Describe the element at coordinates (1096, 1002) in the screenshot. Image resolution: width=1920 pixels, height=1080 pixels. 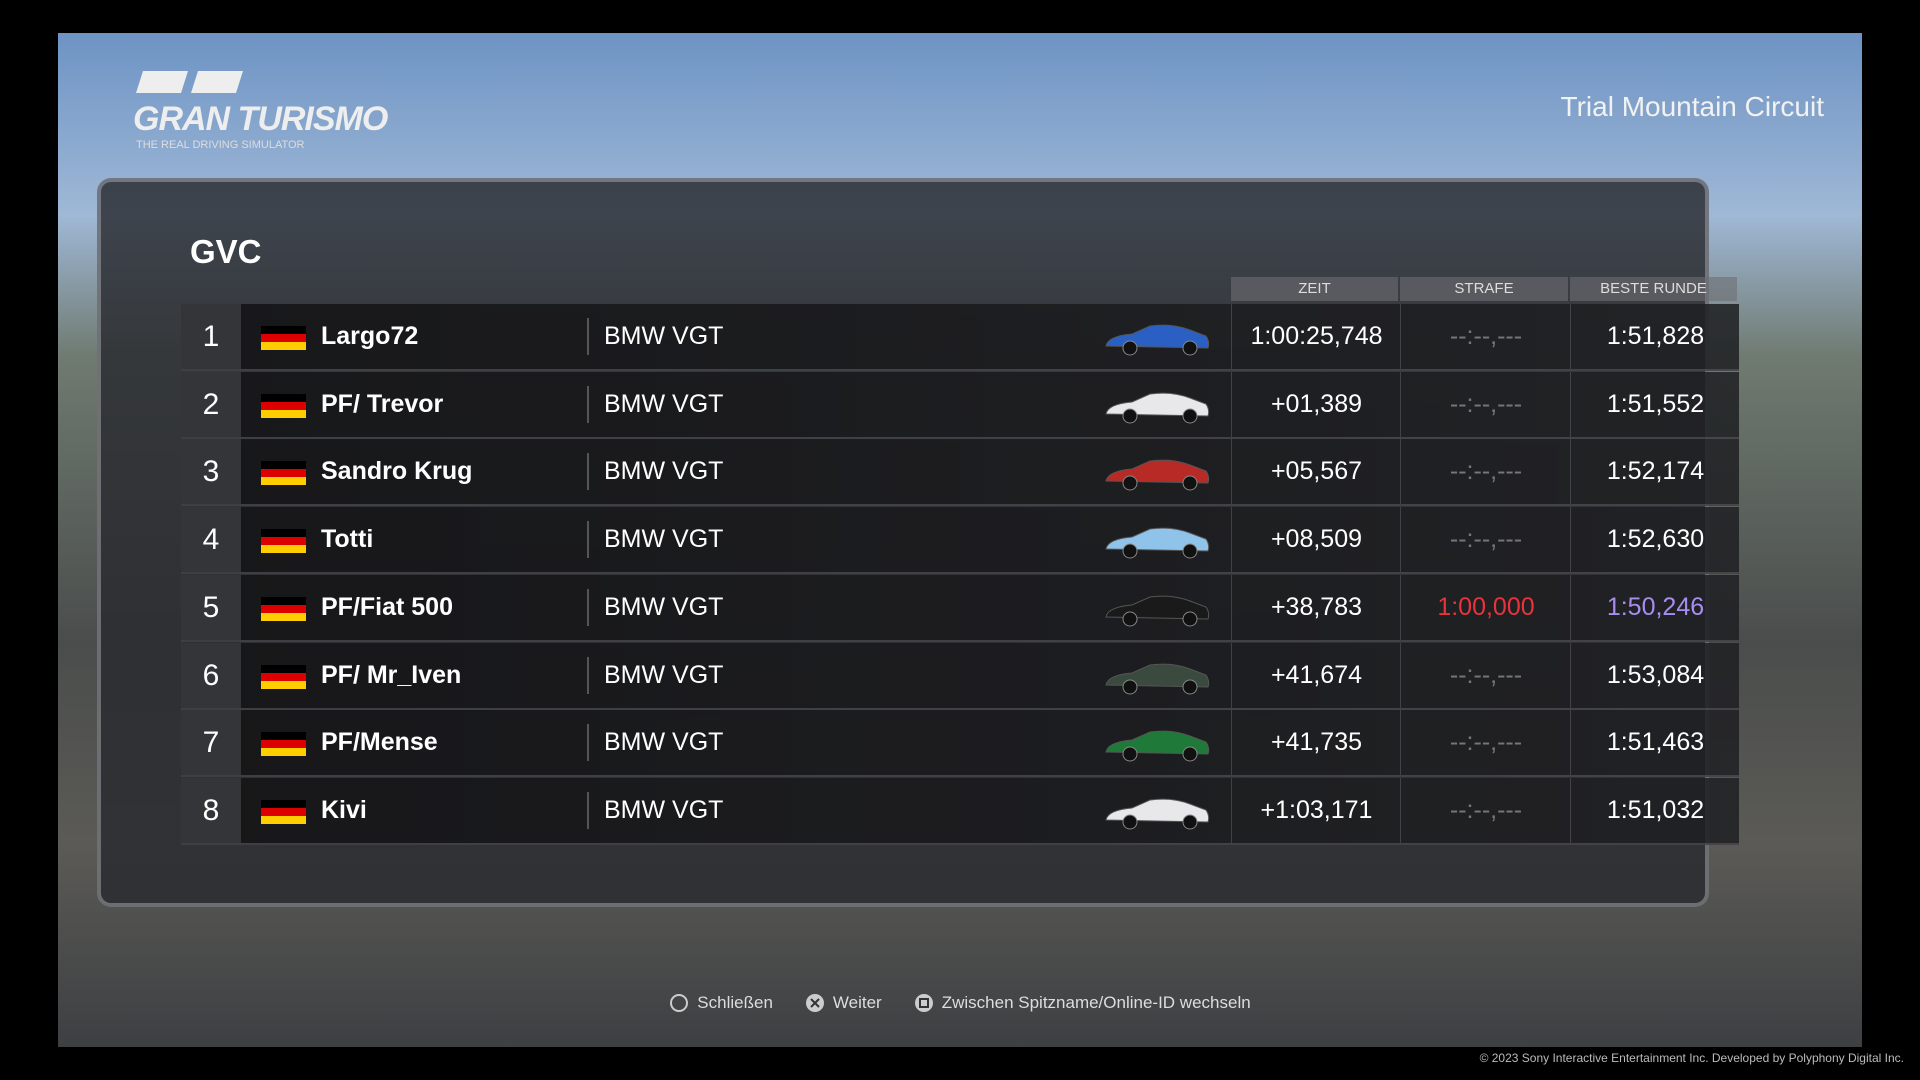
I see `button-label: Zwischen Spitzname/Online-ID wechseln` at that location.